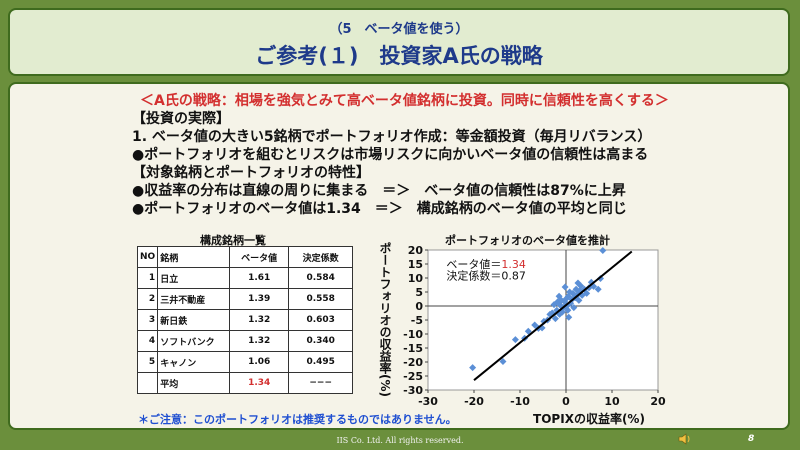 Image resolution: width=800 pixels, height=450 pixels. Describe the element at coordinates (147, 341) in the screenshot. I see `row-no: 4` at that location.